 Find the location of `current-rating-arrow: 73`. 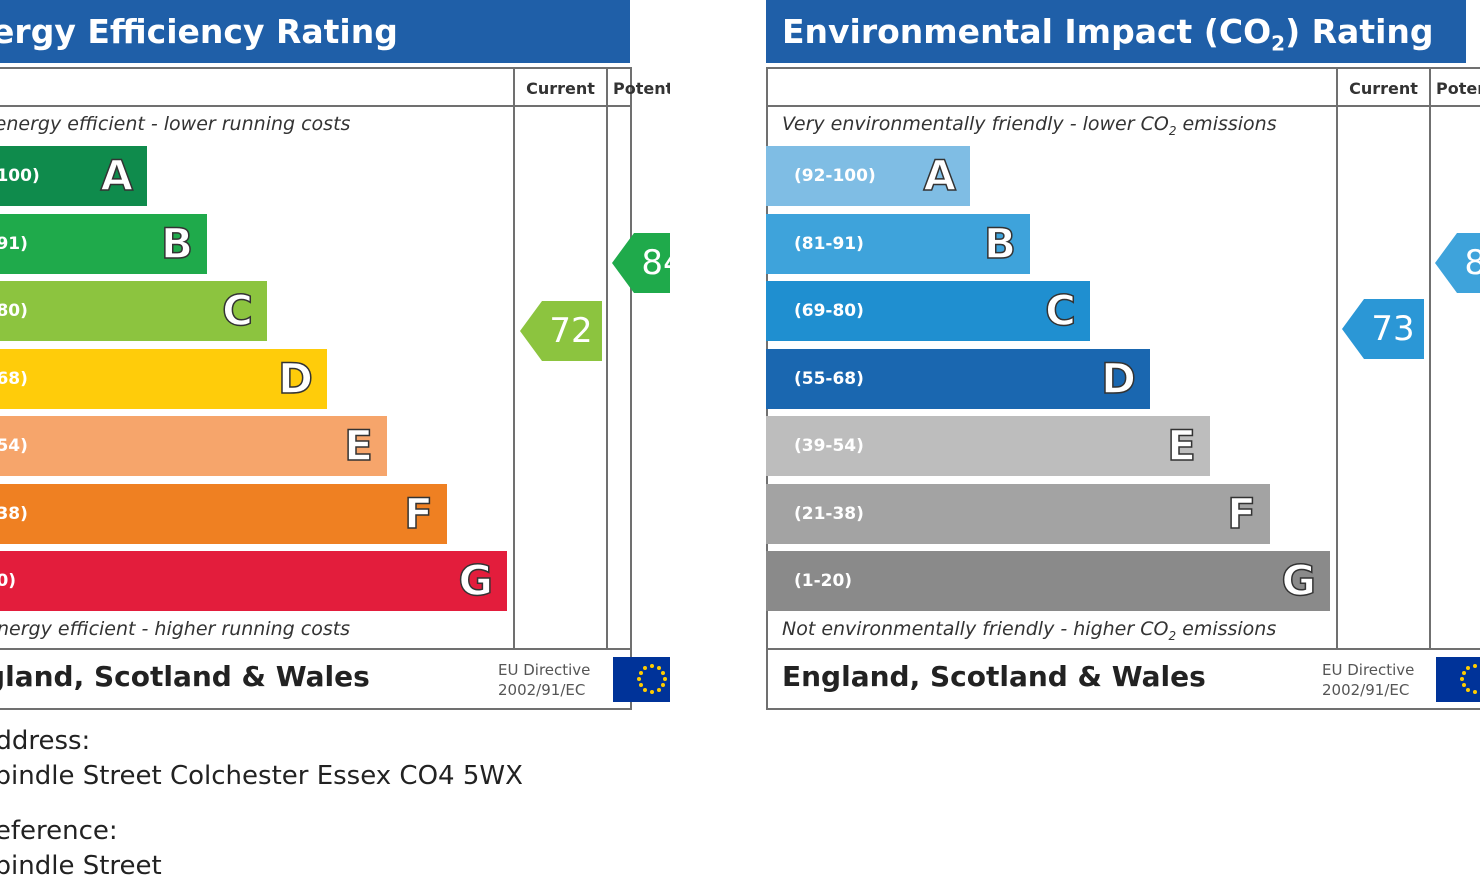

current-rating-arrow: 73 is located at coordinates (1383, 328).